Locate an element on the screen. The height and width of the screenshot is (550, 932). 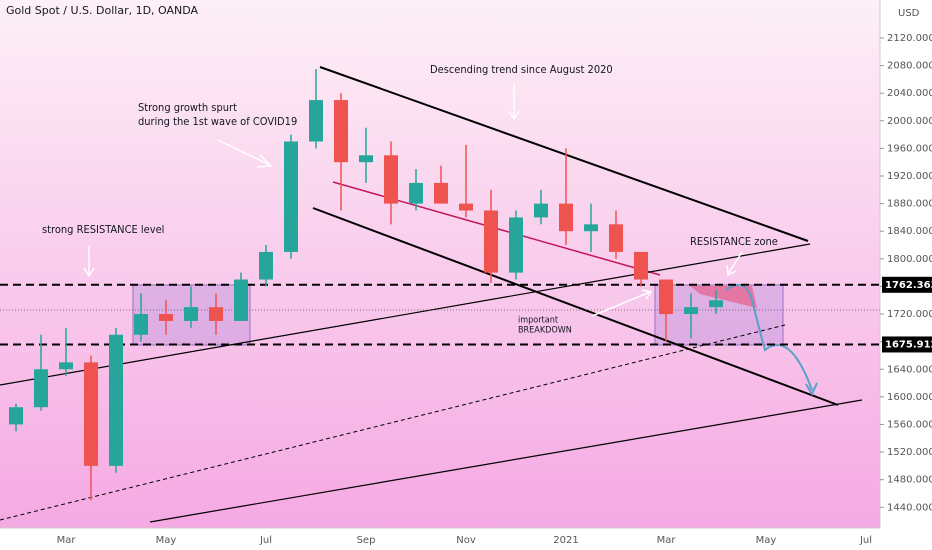
x-tick-label: 2021 is located at coordinates (565, 540).